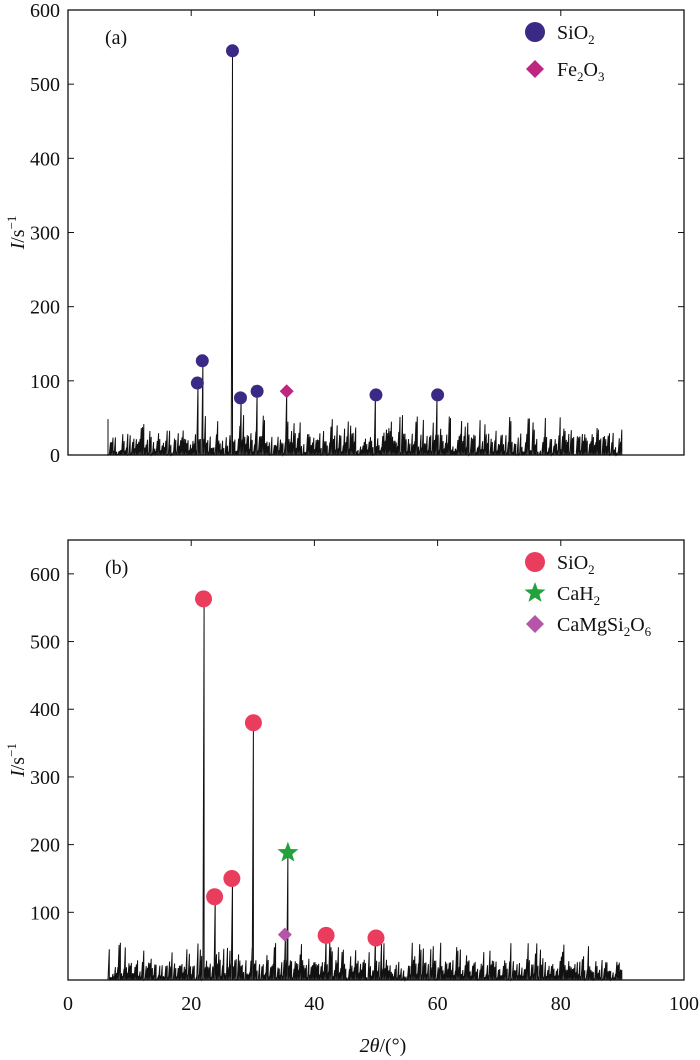  Describe the element at coordinates (580, 71) in the screenshot. I see `legend-label: Fe2O3` at that location.